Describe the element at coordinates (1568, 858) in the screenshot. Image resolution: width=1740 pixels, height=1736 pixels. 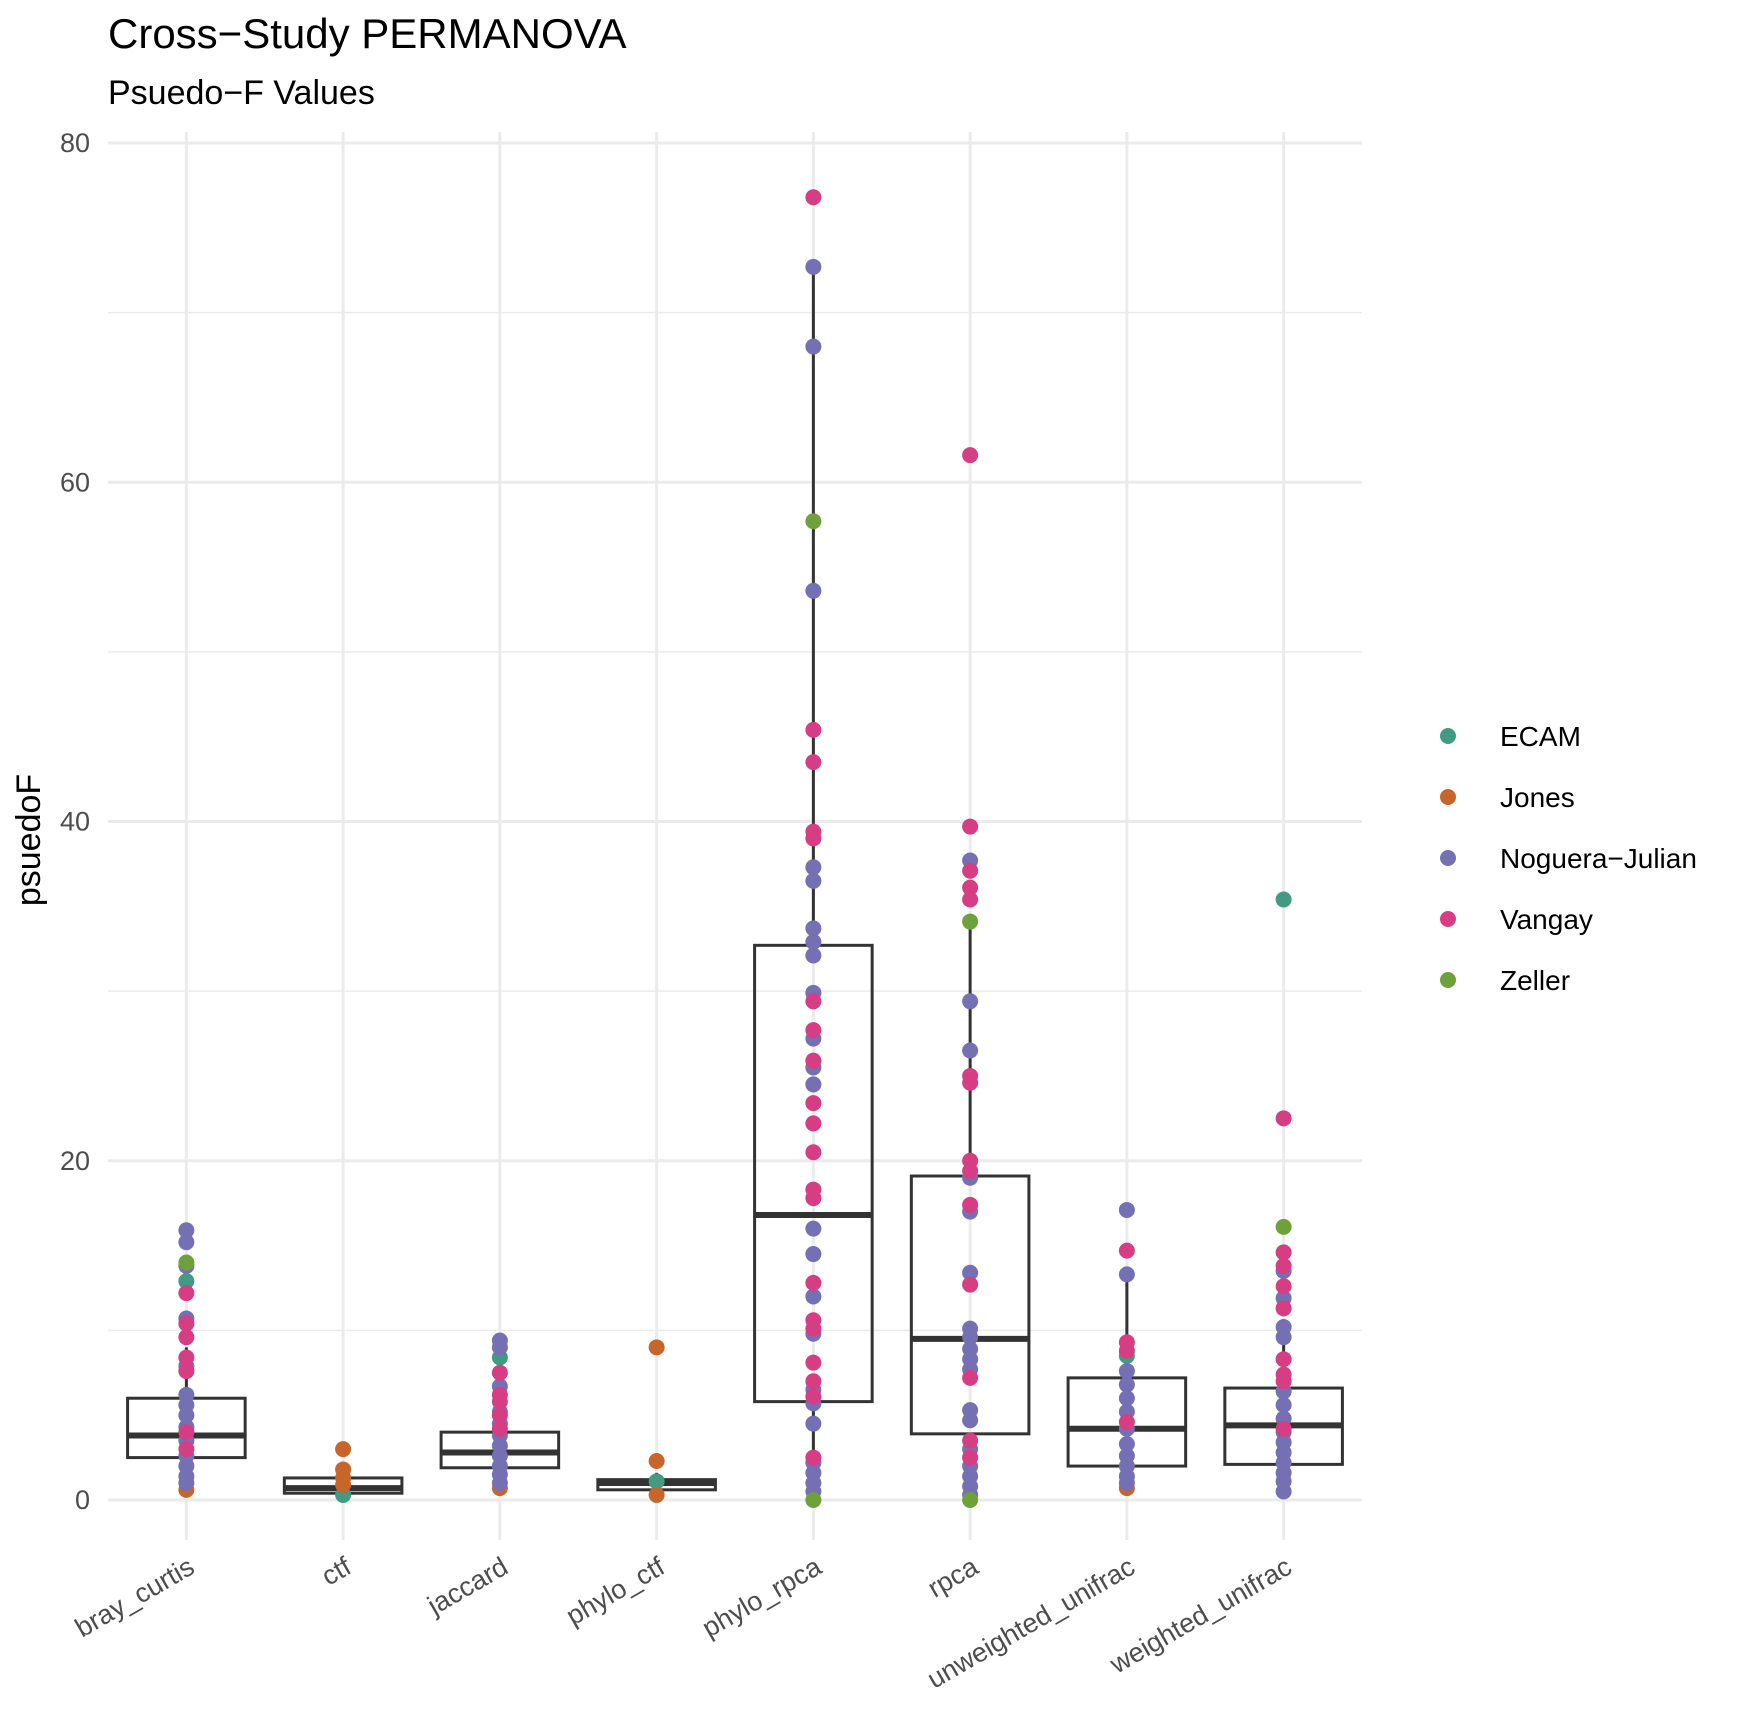
I see `legend: ECAM Jones Noguera−Julian Vangay Zeller` at that location.